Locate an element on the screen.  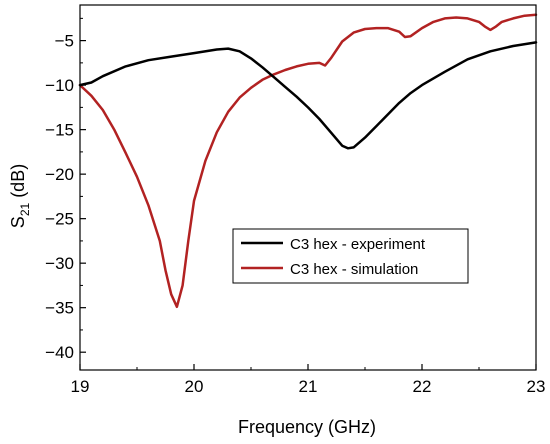
y-axis-title-subscript: 21 is located at coordinates (25, 210).